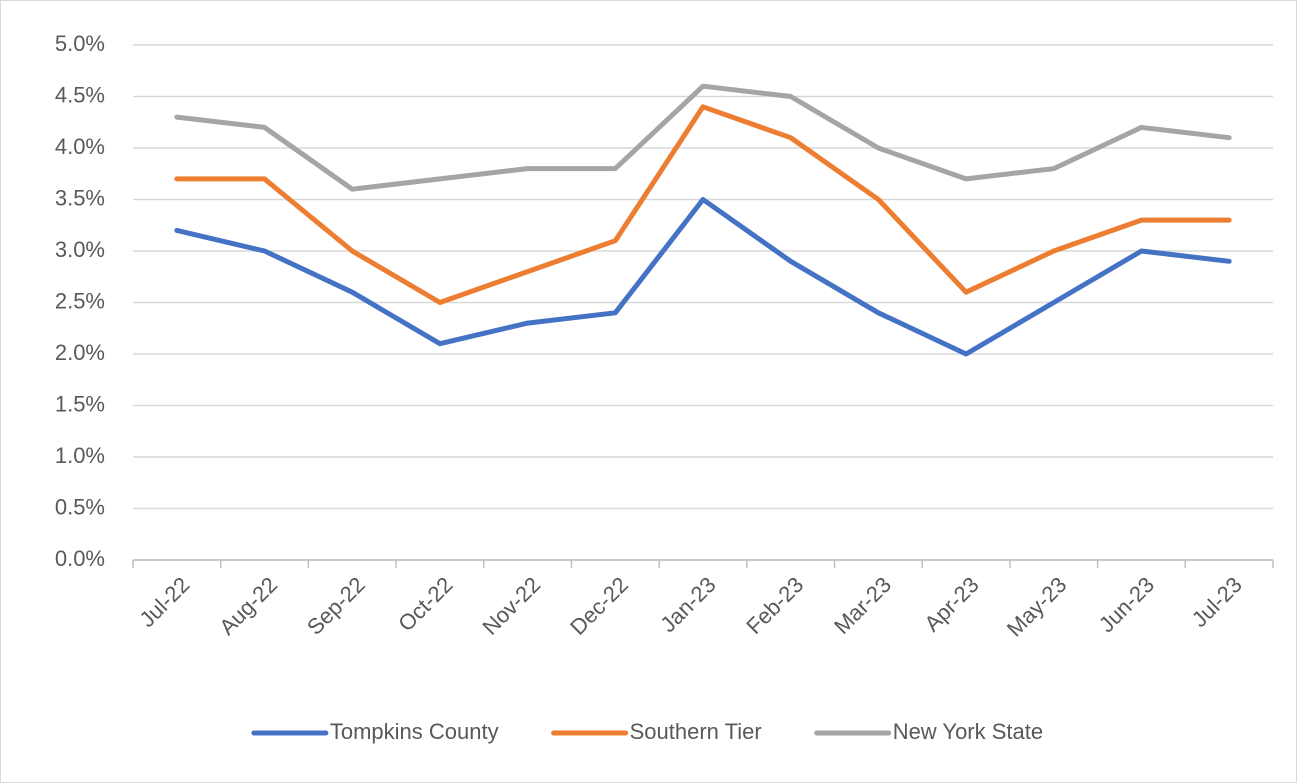 The width and height of the screenshot is (1297, 783). I want to click on legend-label: Tompkins County, so click(414, 731).